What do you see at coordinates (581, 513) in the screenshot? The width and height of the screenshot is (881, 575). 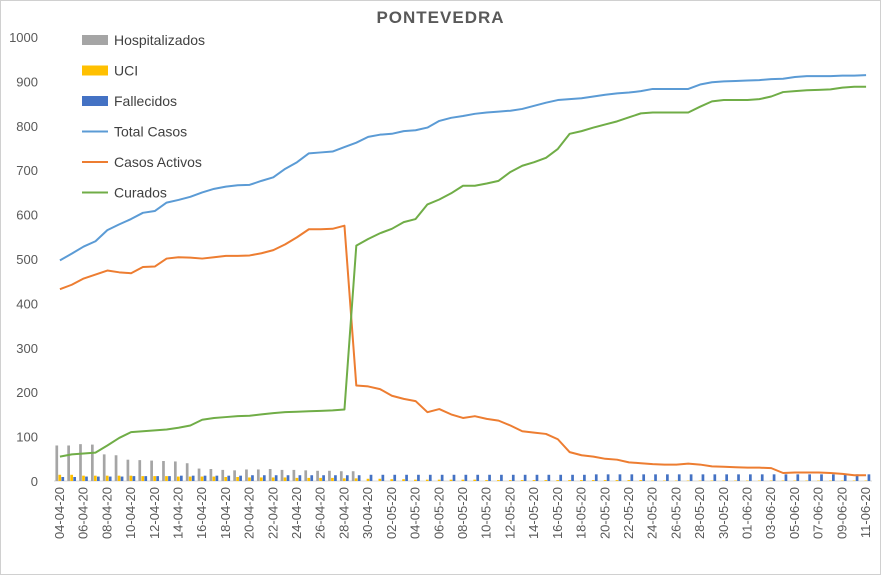 I see `x-tick-label: 18-05-20` at bounding box center [581, 513].